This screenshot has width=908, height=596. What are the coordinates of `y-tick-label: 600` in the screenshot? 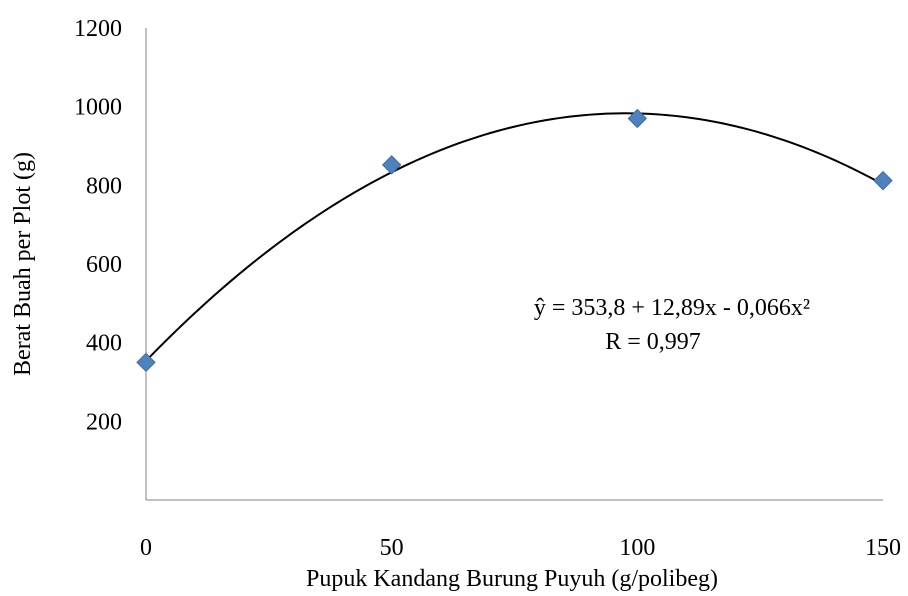 It's located at (104, 265).